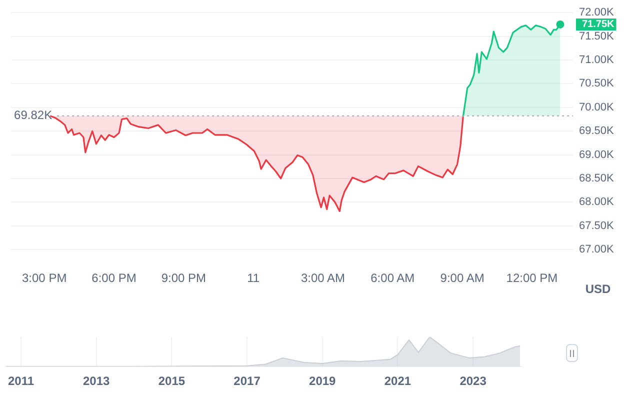 Image resolution: width=624 pixels, height=396 pixels. What do you see at coordinates (597, 250) in the screenshot?
I see `y-tick-label: 67.00K` at bounding box center [597, 250].